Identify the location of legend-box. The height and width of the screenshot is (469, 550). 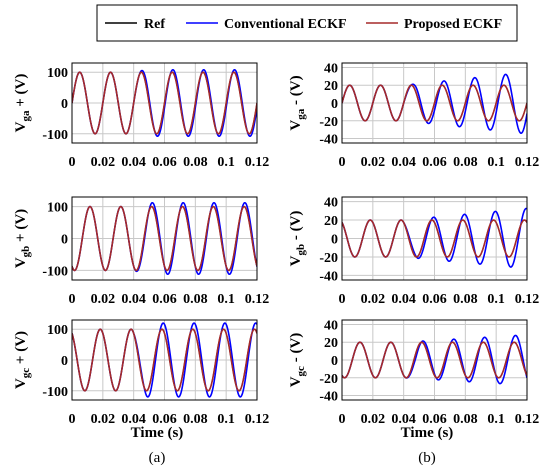
(307, 23).